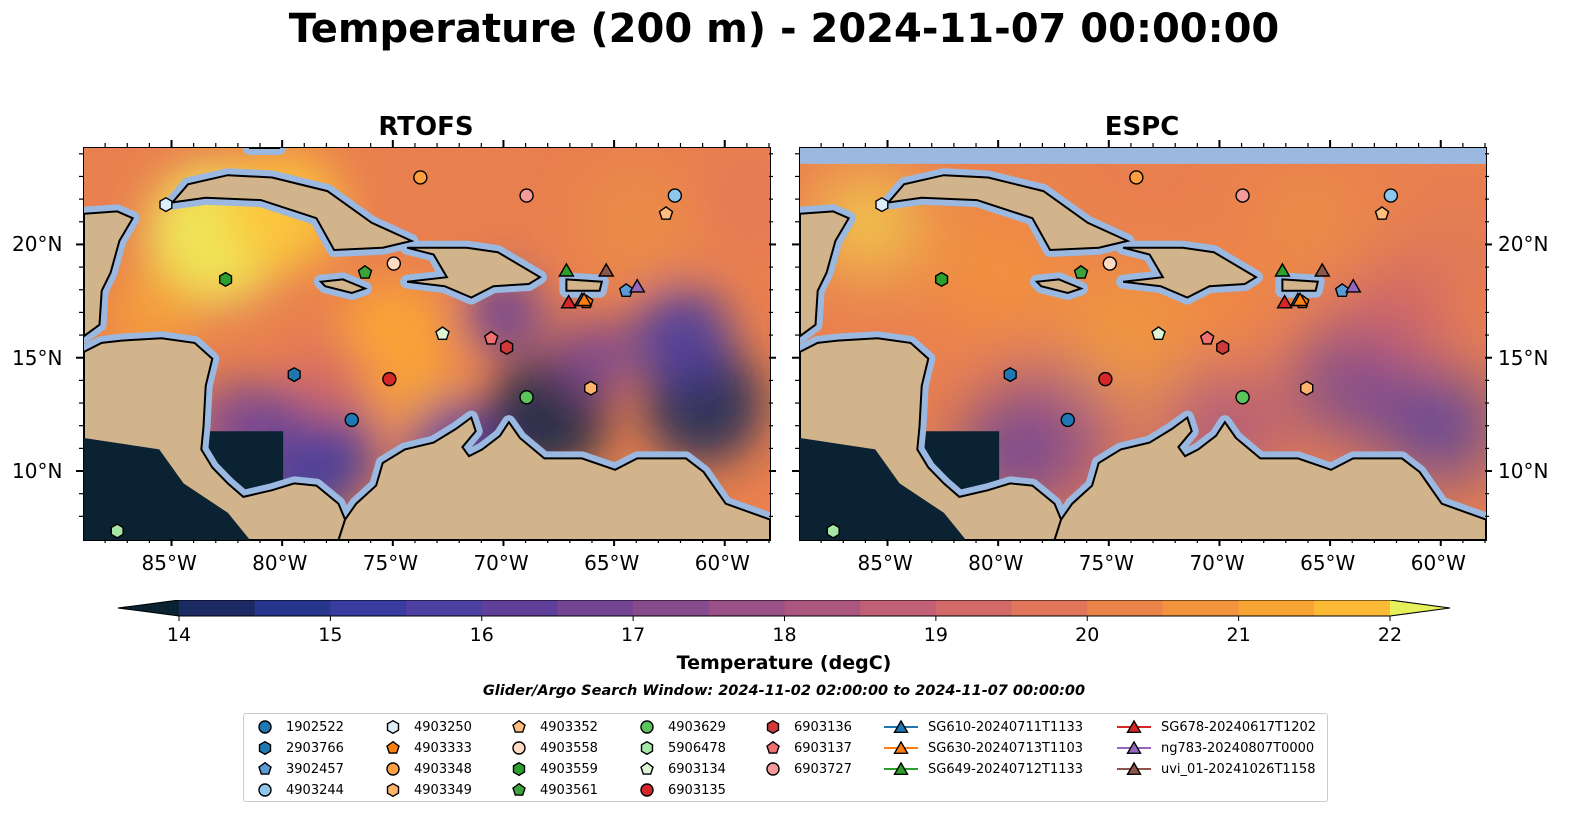 The height and width of the screenshot is (827, 1582). What do you see at coordinates (1282, 269) in the screenshot?
I see `marker-SG649-20240712T1133` at bounding box center [1282, 269].